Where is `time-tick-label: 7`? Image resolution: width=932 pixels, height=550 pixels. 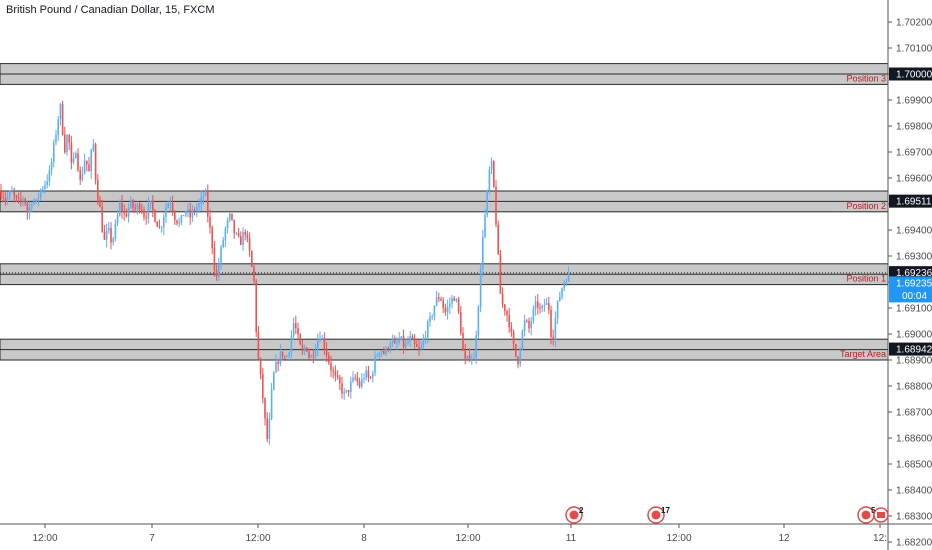
time-tick-label: 7 is located at coordinates (152, 538).